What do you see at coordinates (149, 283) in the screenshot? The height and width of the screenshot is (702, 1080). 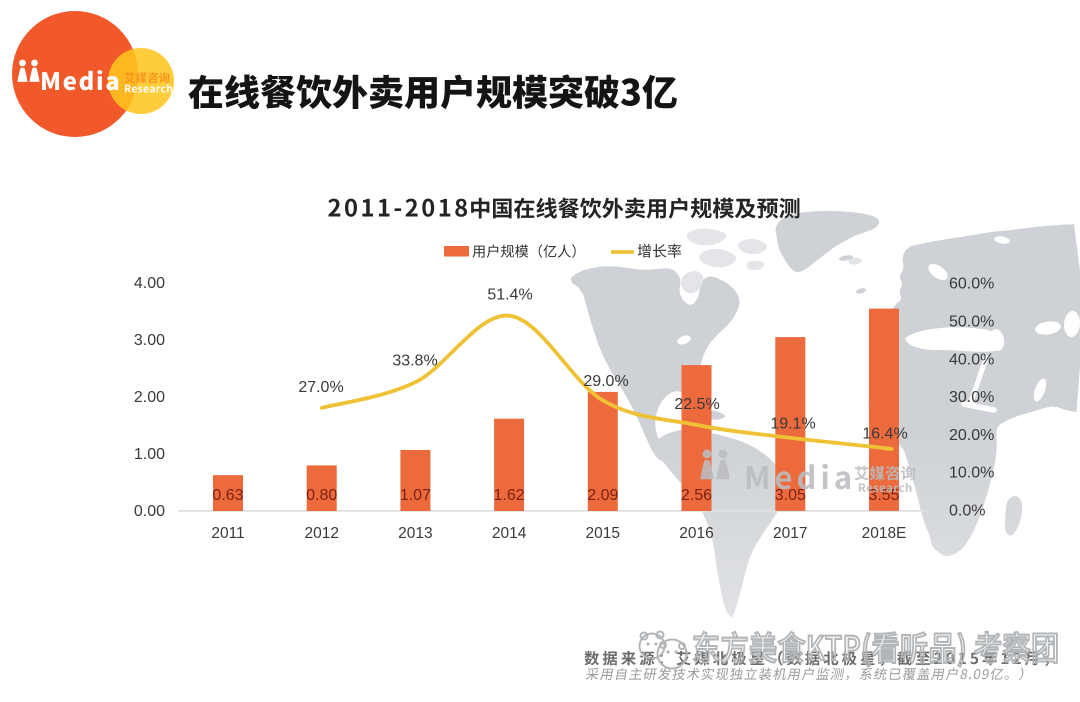 I see `svg-text: 4.00` at bounding box center [149, 283].